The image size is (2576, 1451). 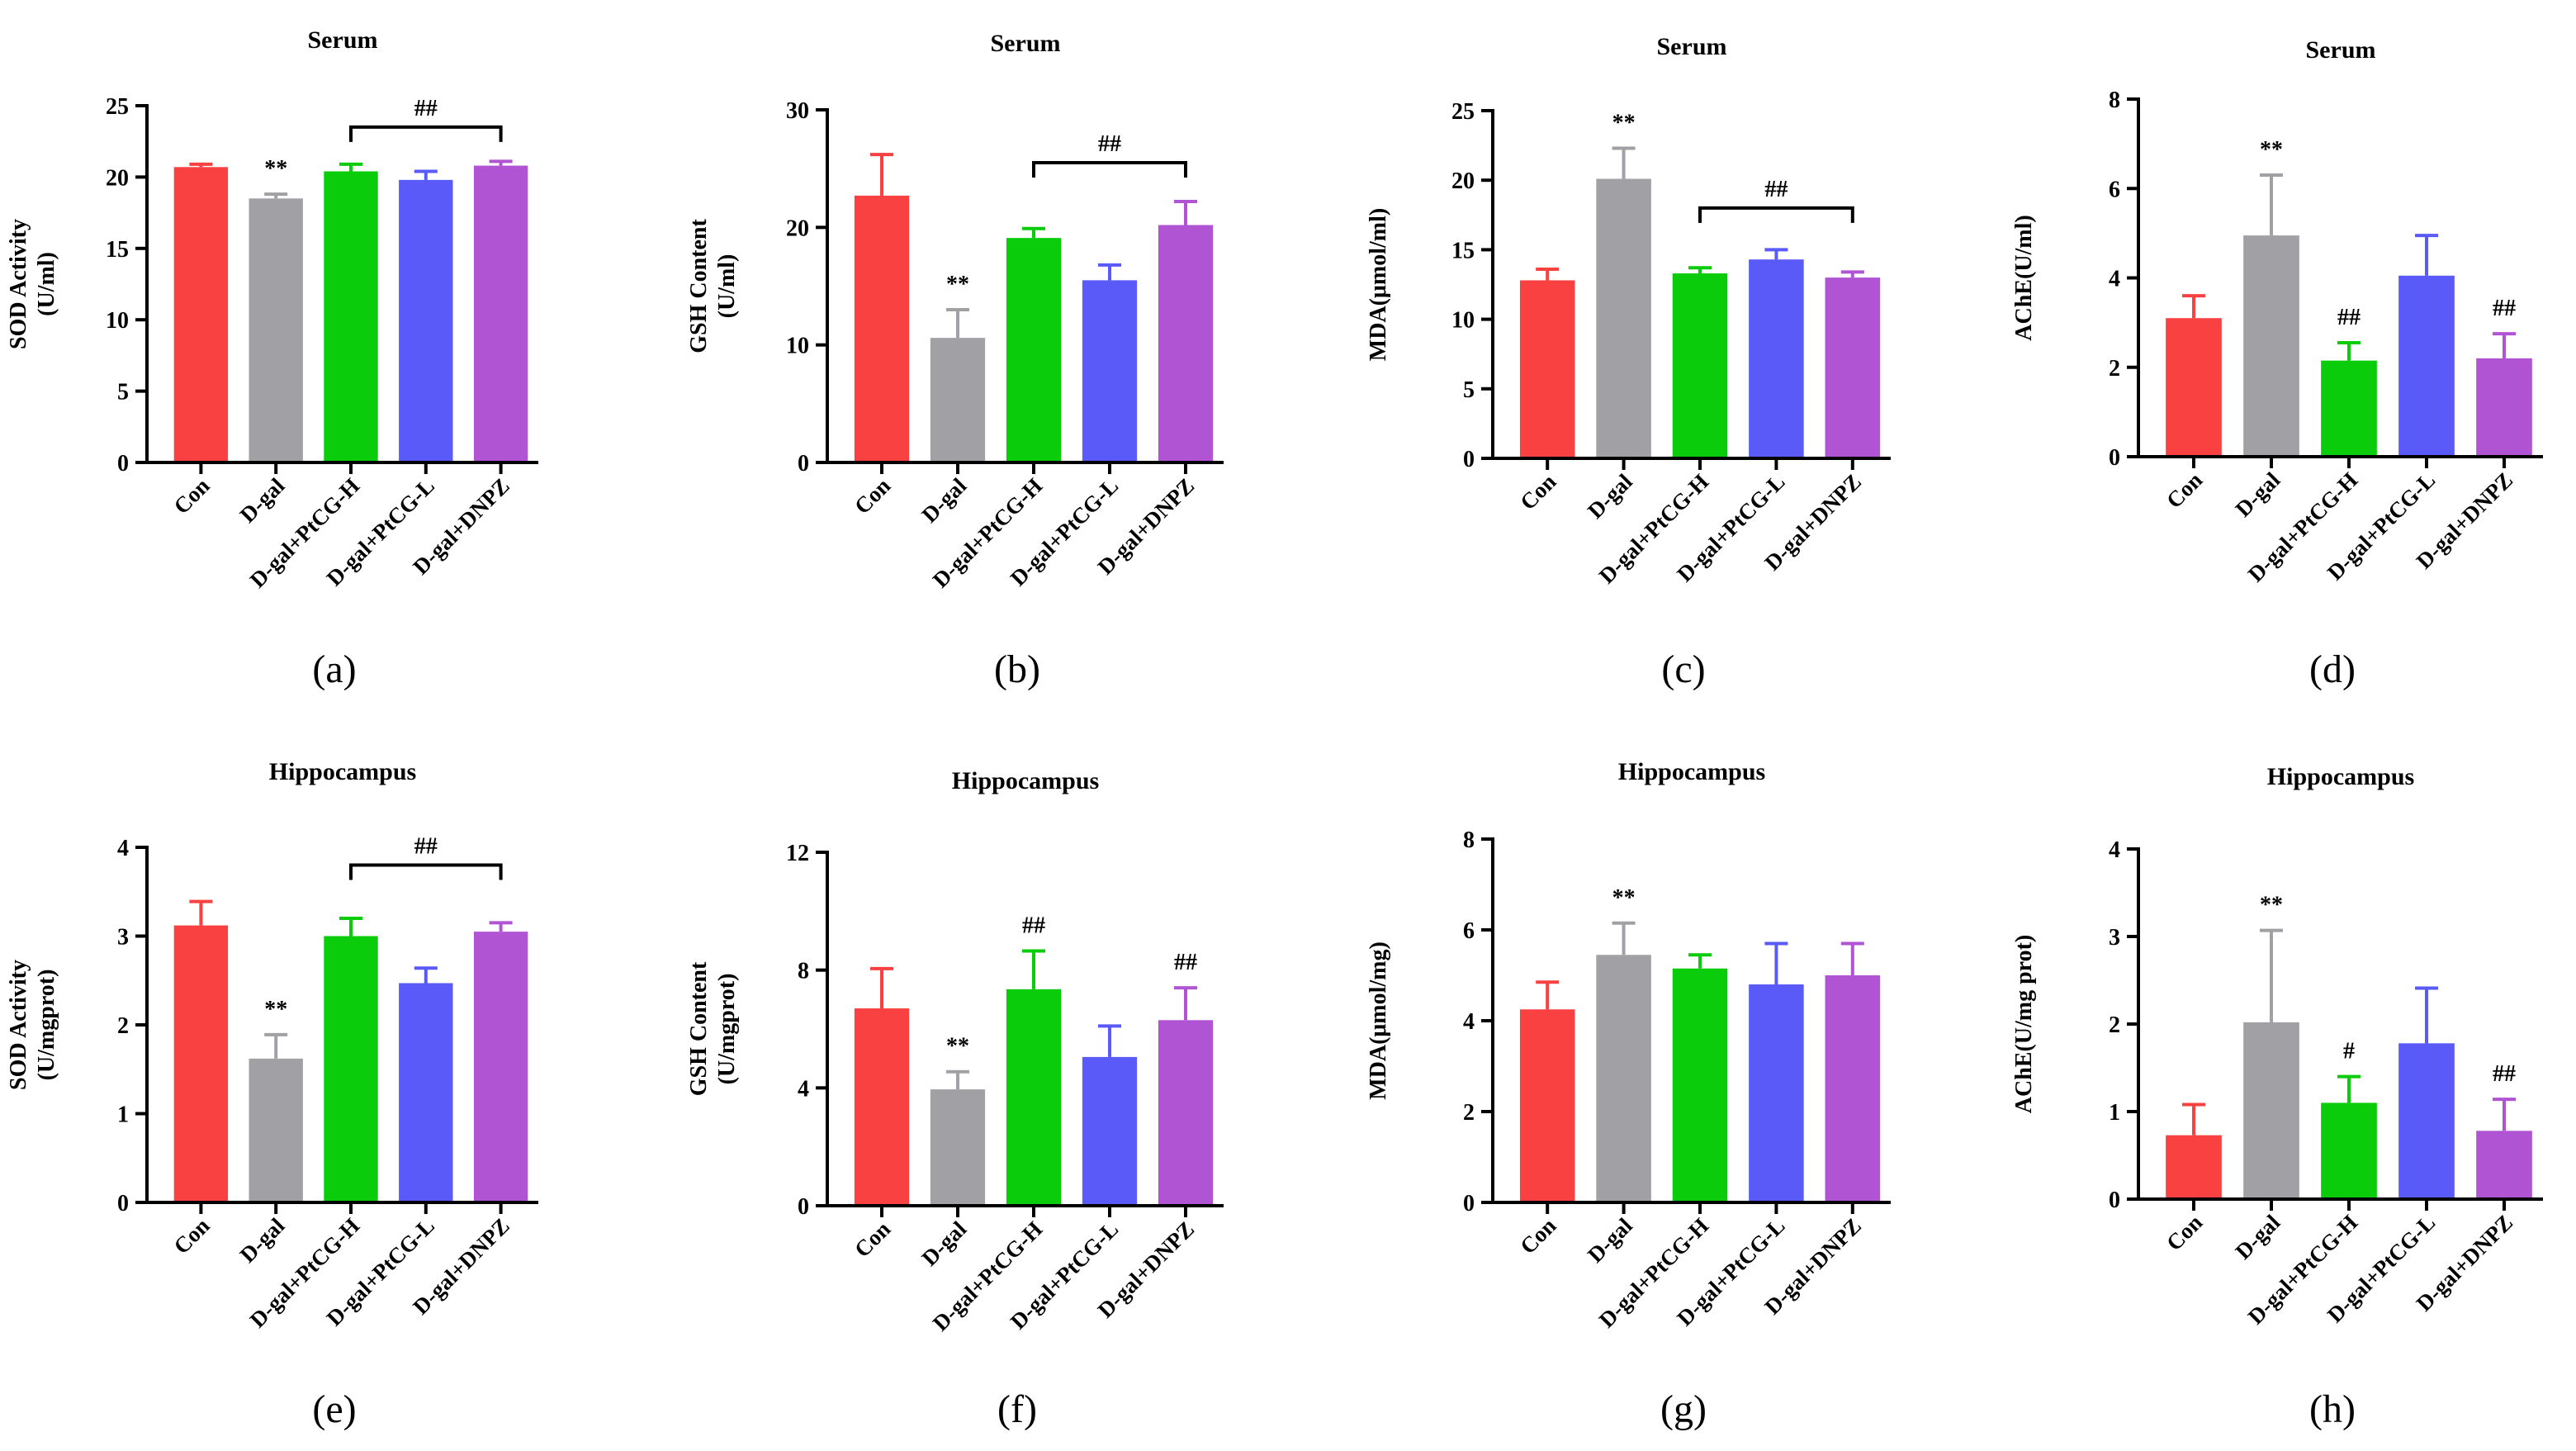 I want to click on y-axis-label: MDA(μmol/mg), so click(x=1378, y=1021).